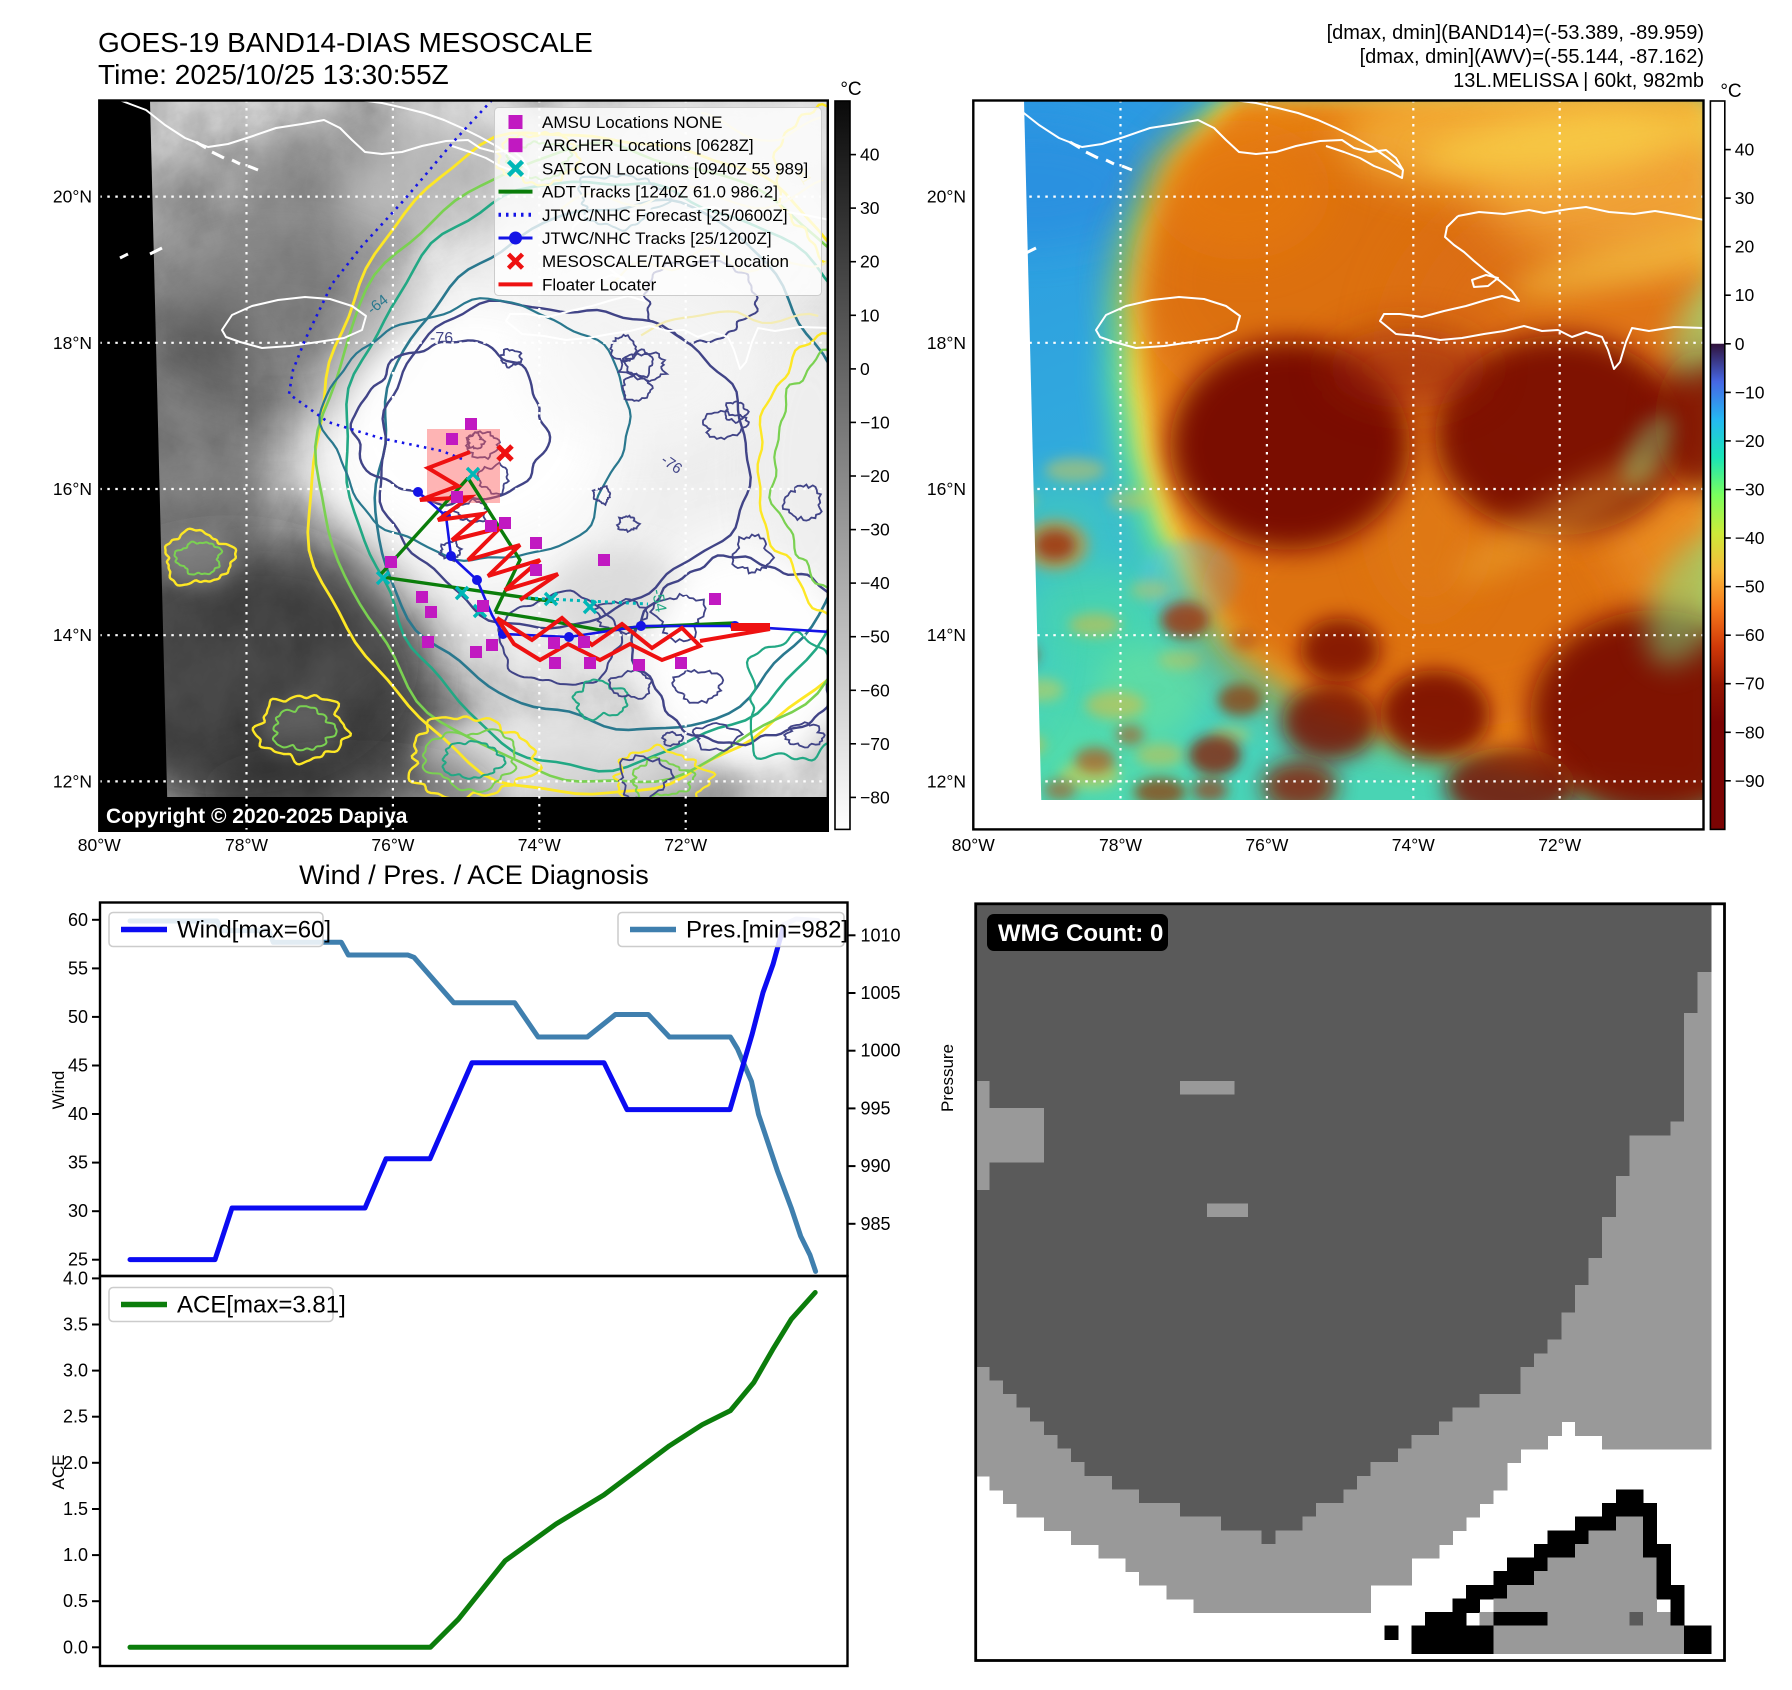 Image resolution: width=1792 pixels, height=1690 pixels. Describe the element at coordinates (58, 1090) in the screenshot. I see `svg-text: Wind` at that location.